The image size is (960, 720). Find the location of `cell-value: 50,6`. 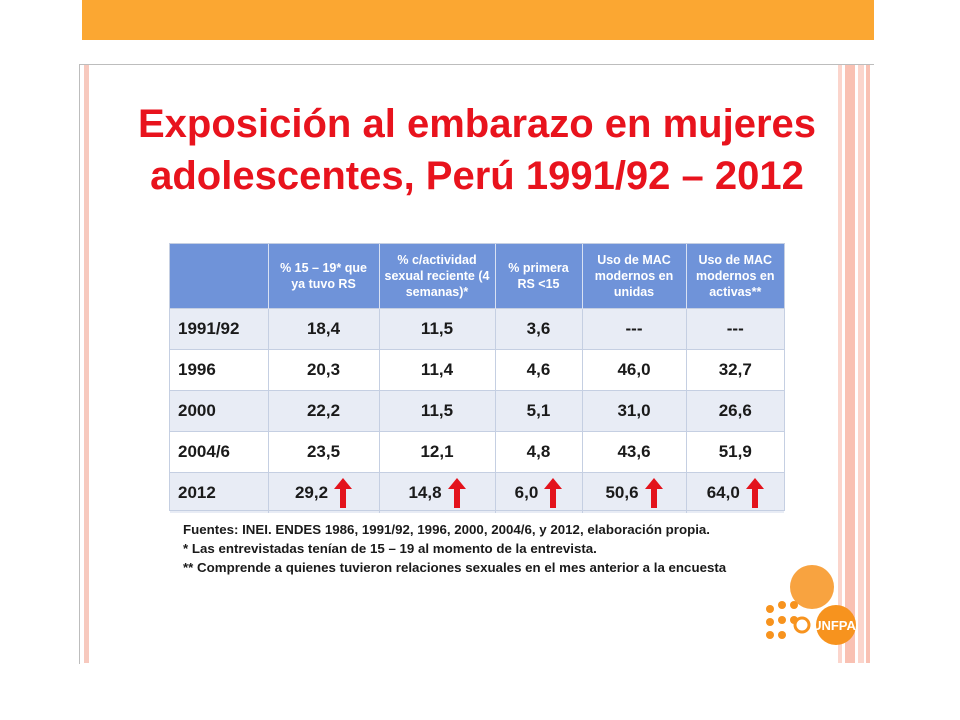

cell-value: 50,6 is located at coordinates (622, 492).